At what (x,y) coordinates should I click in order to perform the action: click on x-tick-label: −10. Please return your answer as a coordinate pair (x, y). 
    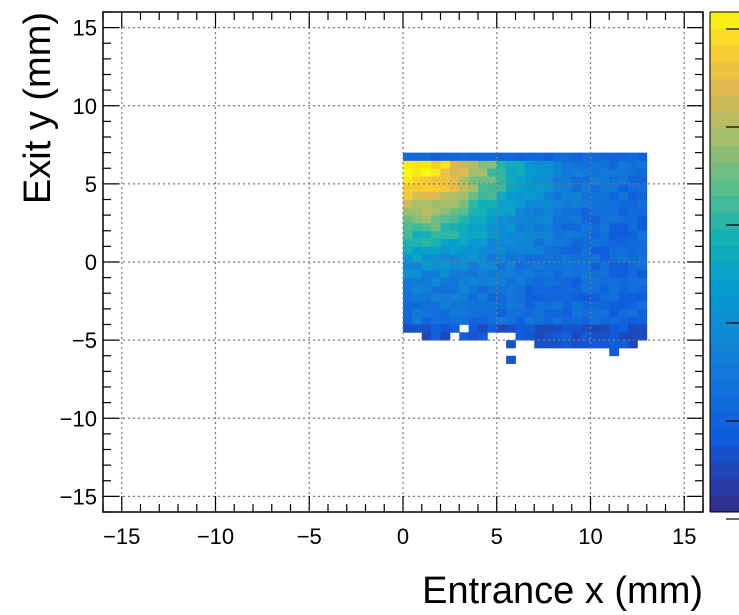
    Looking at the image, I should click on (215, 536).